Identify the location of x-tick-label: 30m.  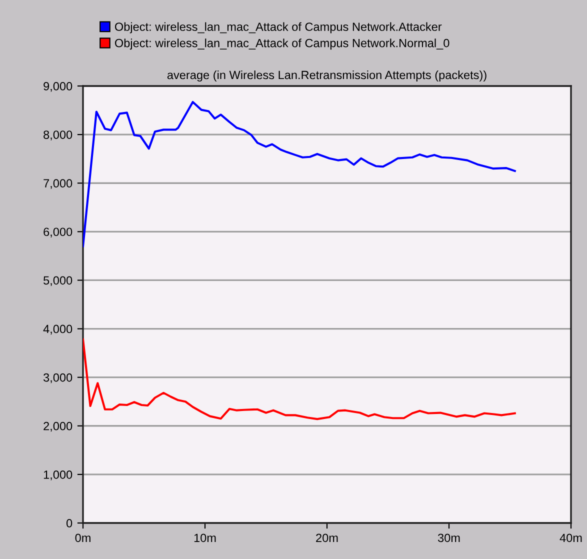
(449, 538).